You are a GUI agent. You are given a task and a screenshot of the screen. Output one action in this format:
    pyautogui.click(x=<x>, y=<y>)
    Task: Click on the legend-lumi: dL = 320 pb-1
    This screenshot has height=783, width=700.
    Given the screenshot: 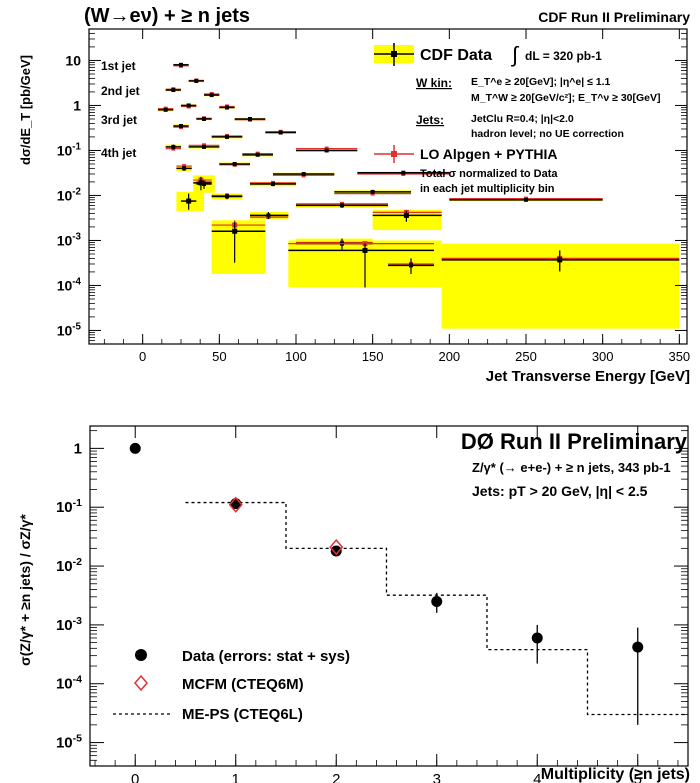 What is the action you would take?
    pyautogui.click(x=563, y=56)
    